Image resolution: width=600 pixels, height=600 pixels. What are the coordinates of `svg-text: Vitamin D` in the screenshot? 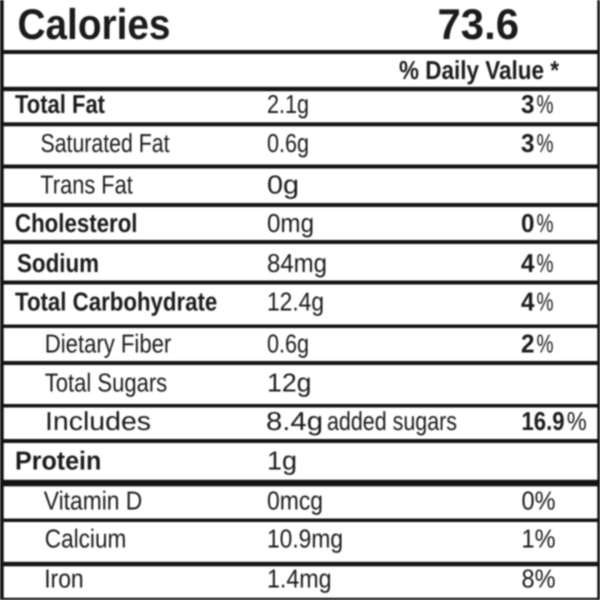 It's located at (93, 500).